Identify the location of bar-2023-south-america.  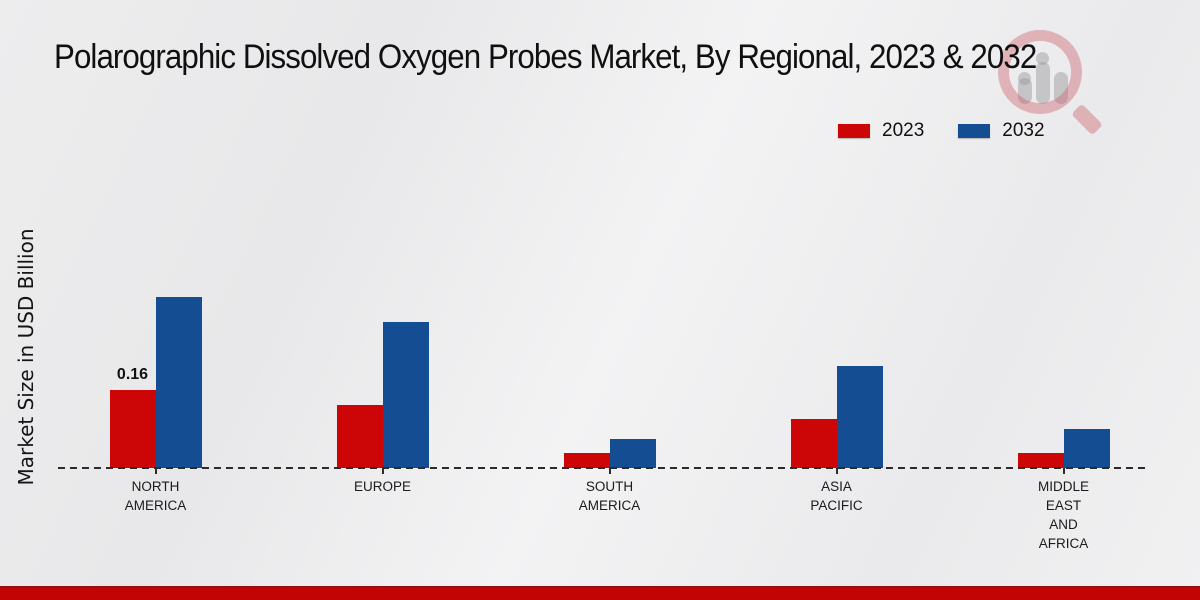
(586, 460).